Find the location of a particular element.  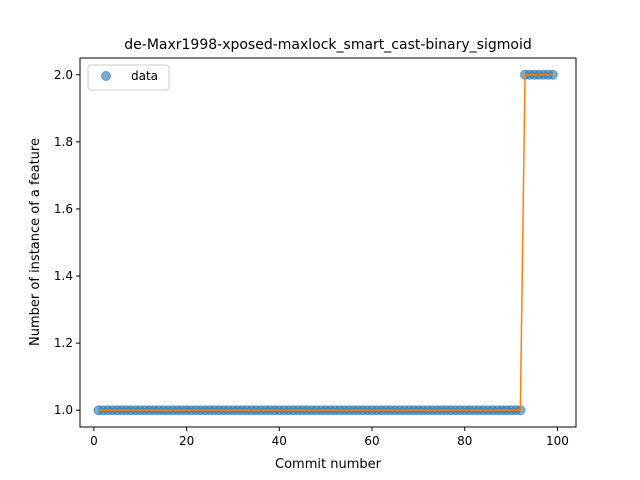

legend-box is located at coordinates (128, 77).